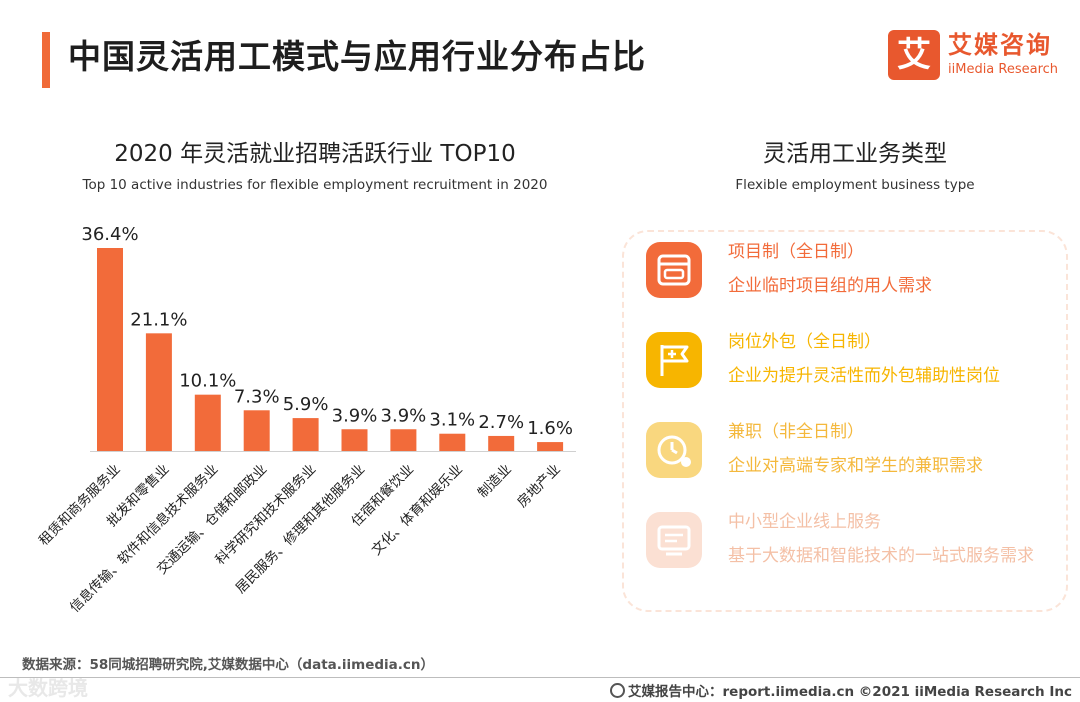  What do you see at coordinates (855, 466) in the screenshot?
I see `business-type-desc: 企业对高端专家和学生的兼职需求` at bounding box center [855, 466].